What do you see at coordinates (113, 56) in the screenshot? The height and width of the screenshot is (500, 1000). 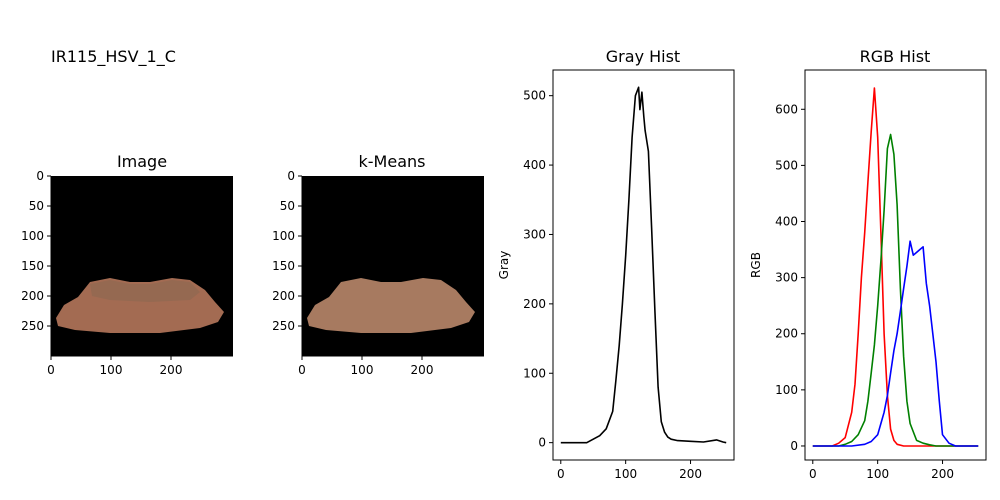 I see `figure-title: IR115_HSV_1_C` at bounding box center [113, 56].